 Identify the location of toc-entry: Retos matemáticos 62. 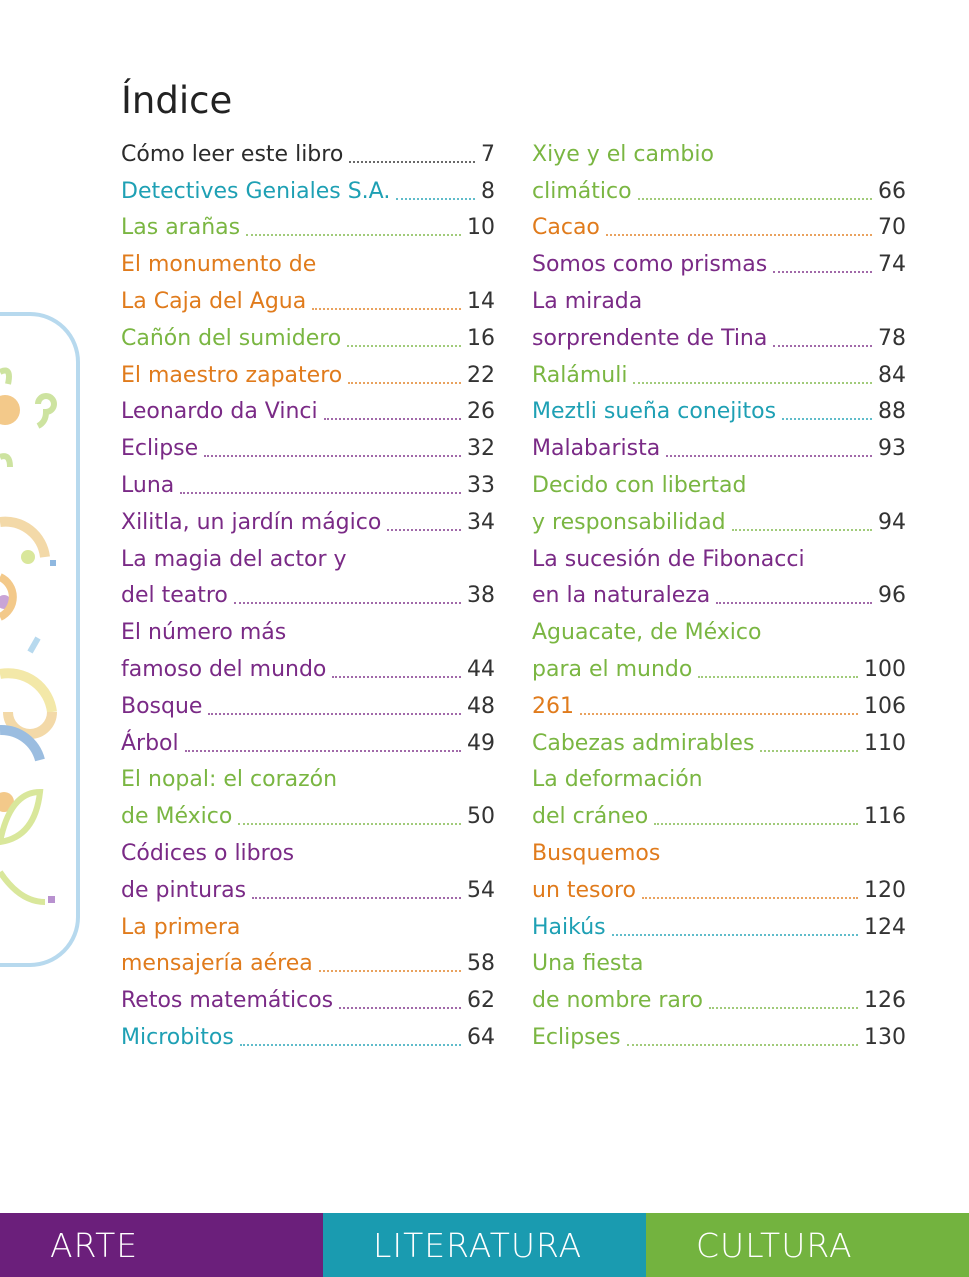
(308, 996).